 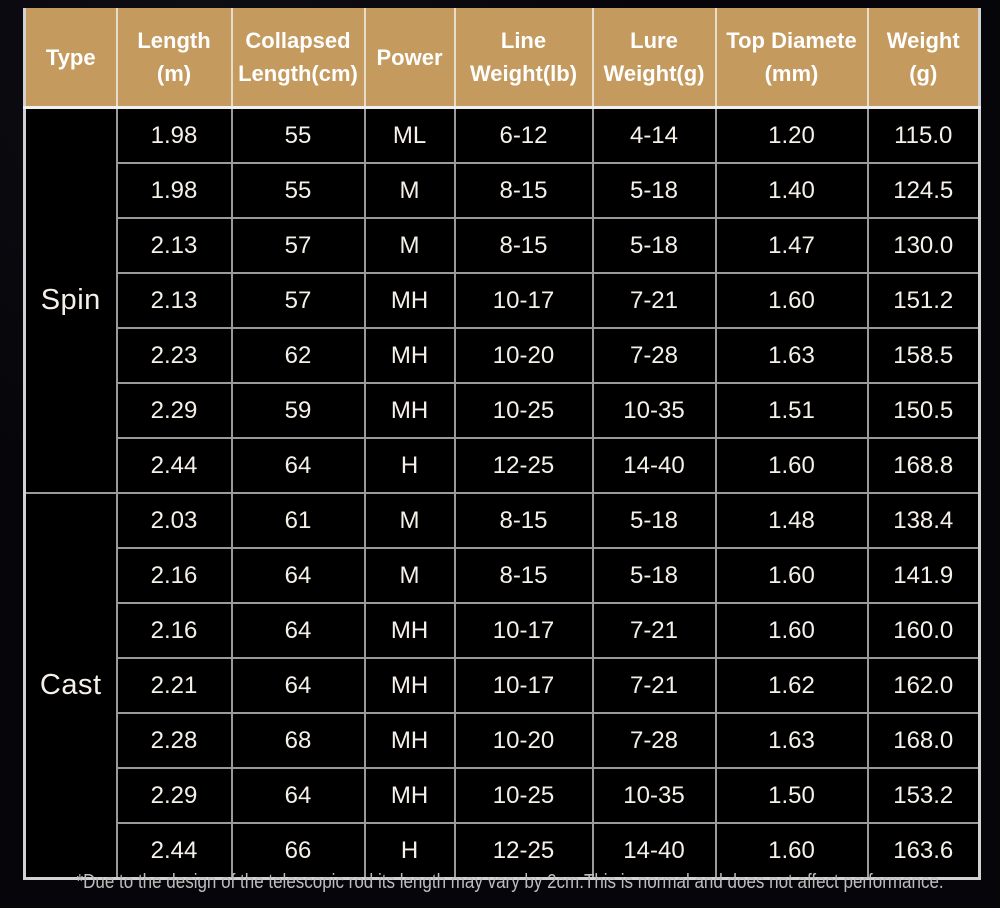 What do you see at coordinates (298, 355) in the screenshot?
I see `data-cell: 62` at bounding box center [298, 355].